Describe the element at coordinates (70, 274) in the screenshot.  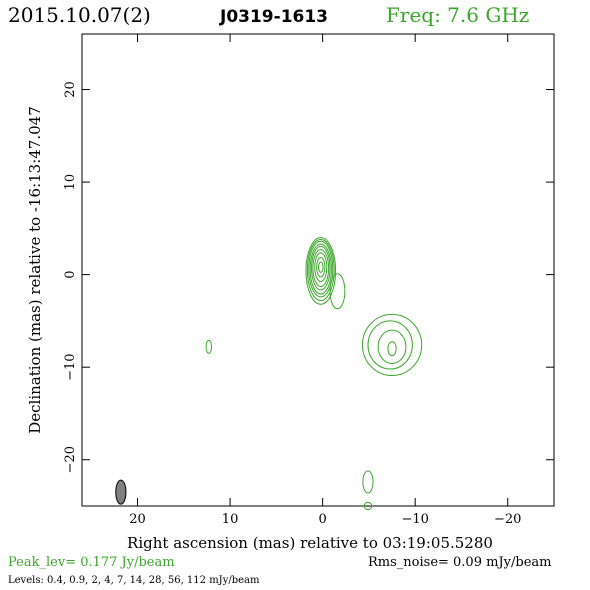
I see `y-tick-label: 0` at that location.